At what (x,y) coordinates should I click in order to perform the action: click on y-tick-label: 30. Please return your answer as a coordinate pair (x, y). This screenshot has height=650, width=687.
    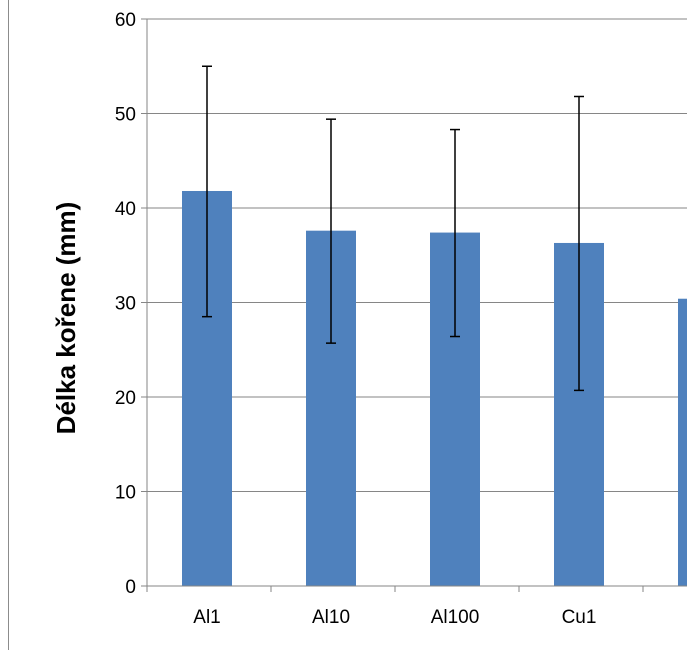
    Looking at the image, I should click on (125, 304).